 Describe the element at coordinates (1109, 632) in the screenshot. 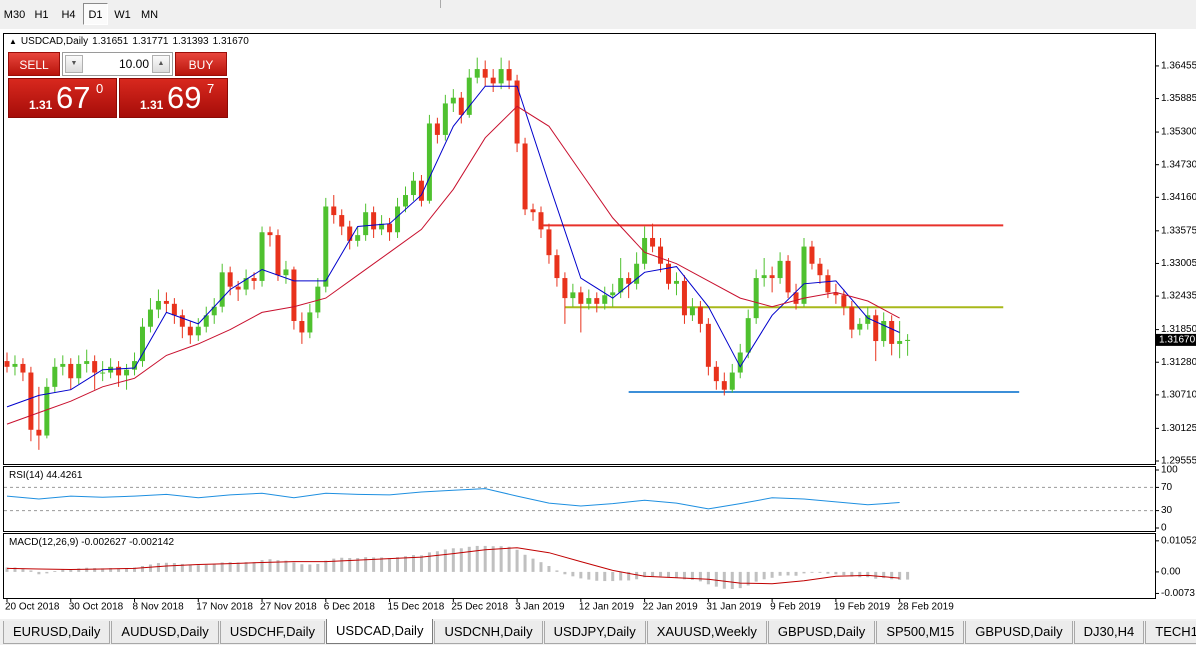

I see `chart-tab: DJ30,H4` at that location.